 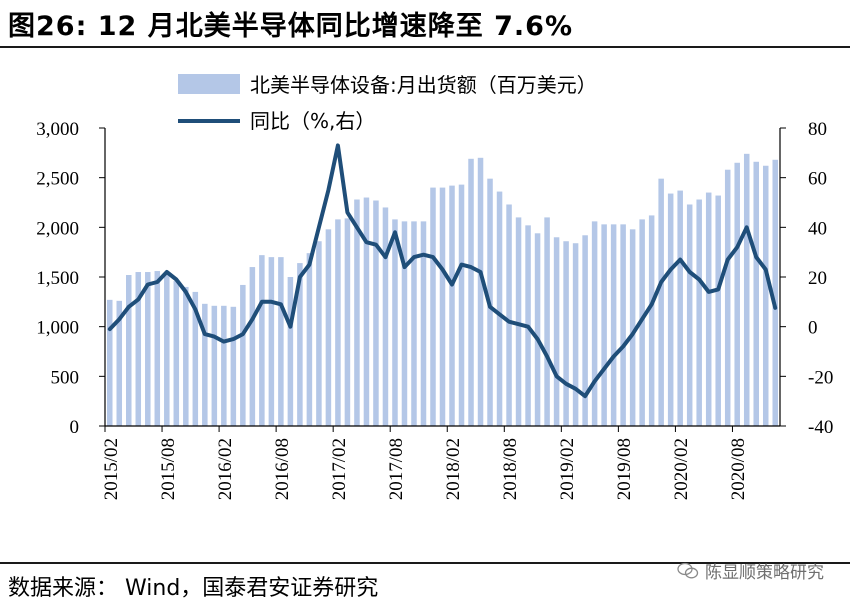 What do you see at coordinates (193, 588) in the screenshot?
I see `source-note: 数据来源： Wind，国泰君安证券研究` at bounding box center [193, 588].